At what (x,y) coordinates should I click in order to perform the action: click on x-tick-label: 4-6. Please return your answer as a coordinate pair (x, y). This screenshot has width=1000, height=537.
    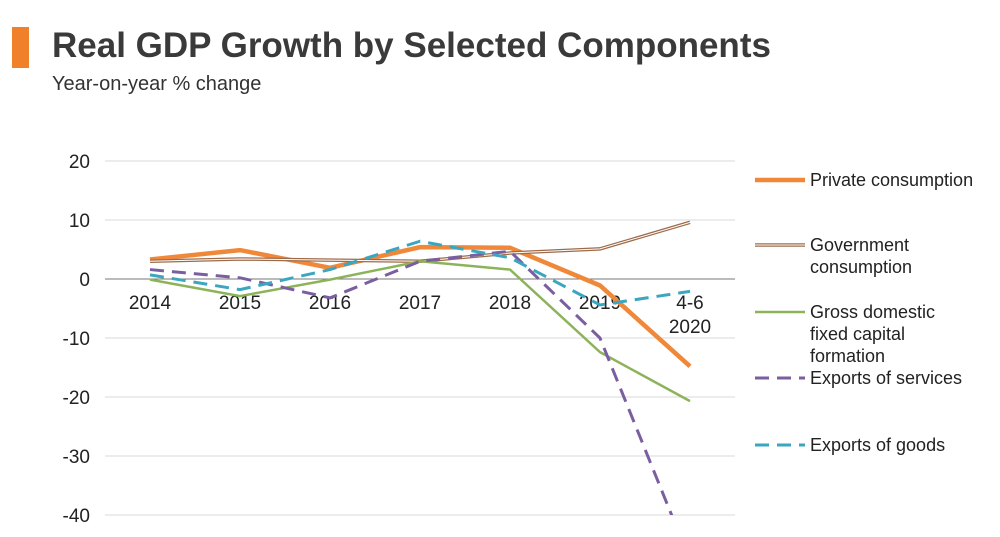
    Looking at the image, I should click on (689, 303).